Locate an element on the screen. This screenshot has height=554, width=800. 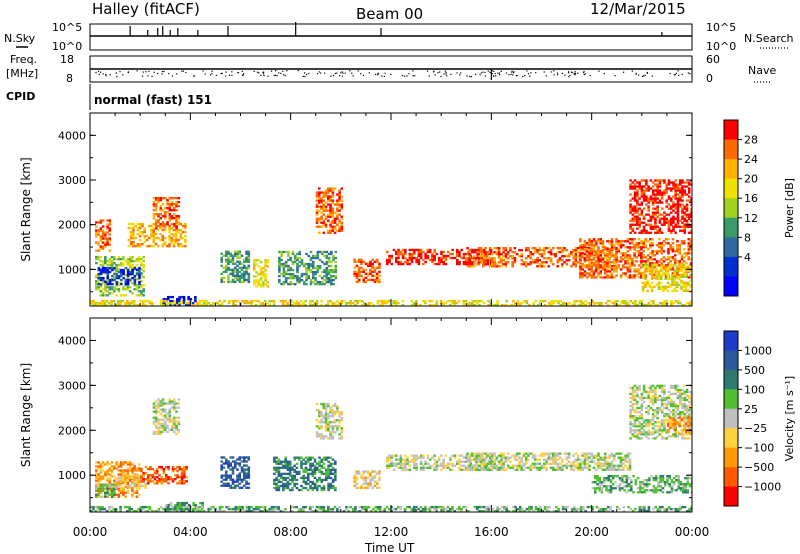
nsky-tick-top: 10^5 is located at coordinates (67, 27).